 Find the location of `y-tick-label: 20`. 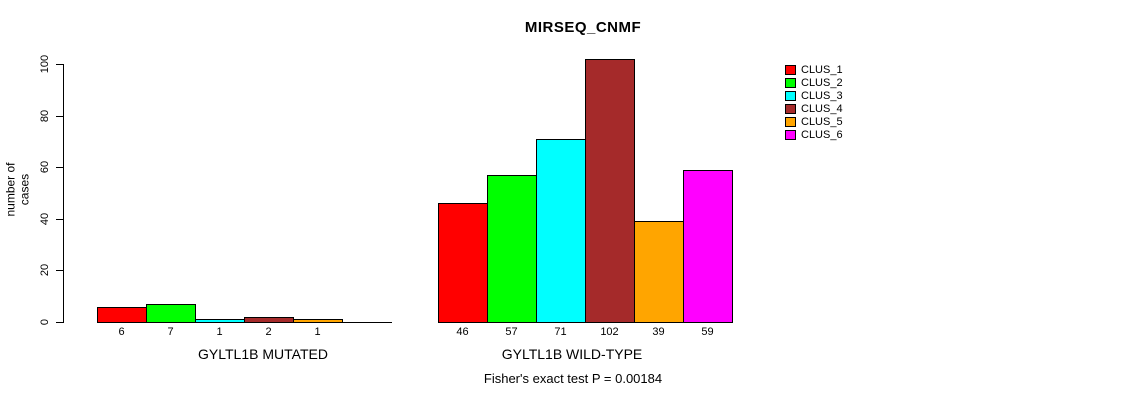

y-tick-label: 20 is located at coordinates (45, 270).